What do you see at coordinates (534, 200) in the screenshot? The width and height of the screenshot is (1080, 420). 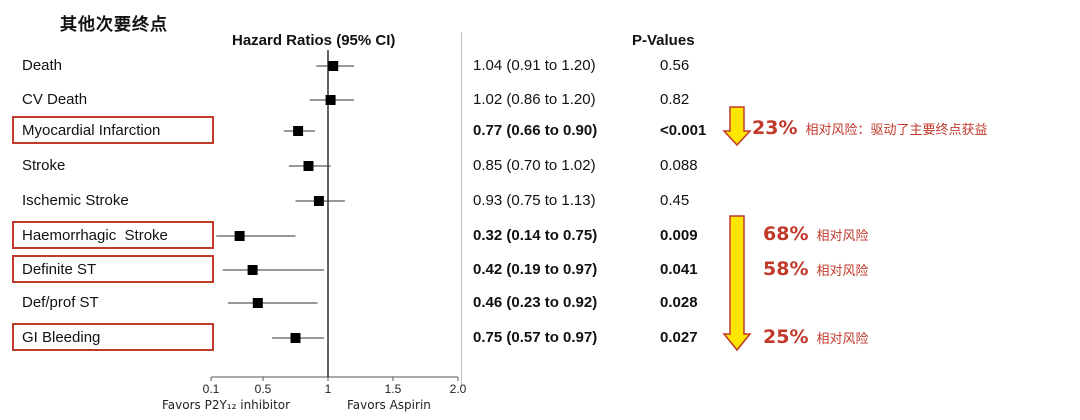 I see `hazard-ratio-ci: 0.93 (0.75 to 1.13)` at bounding box center [534, 200].